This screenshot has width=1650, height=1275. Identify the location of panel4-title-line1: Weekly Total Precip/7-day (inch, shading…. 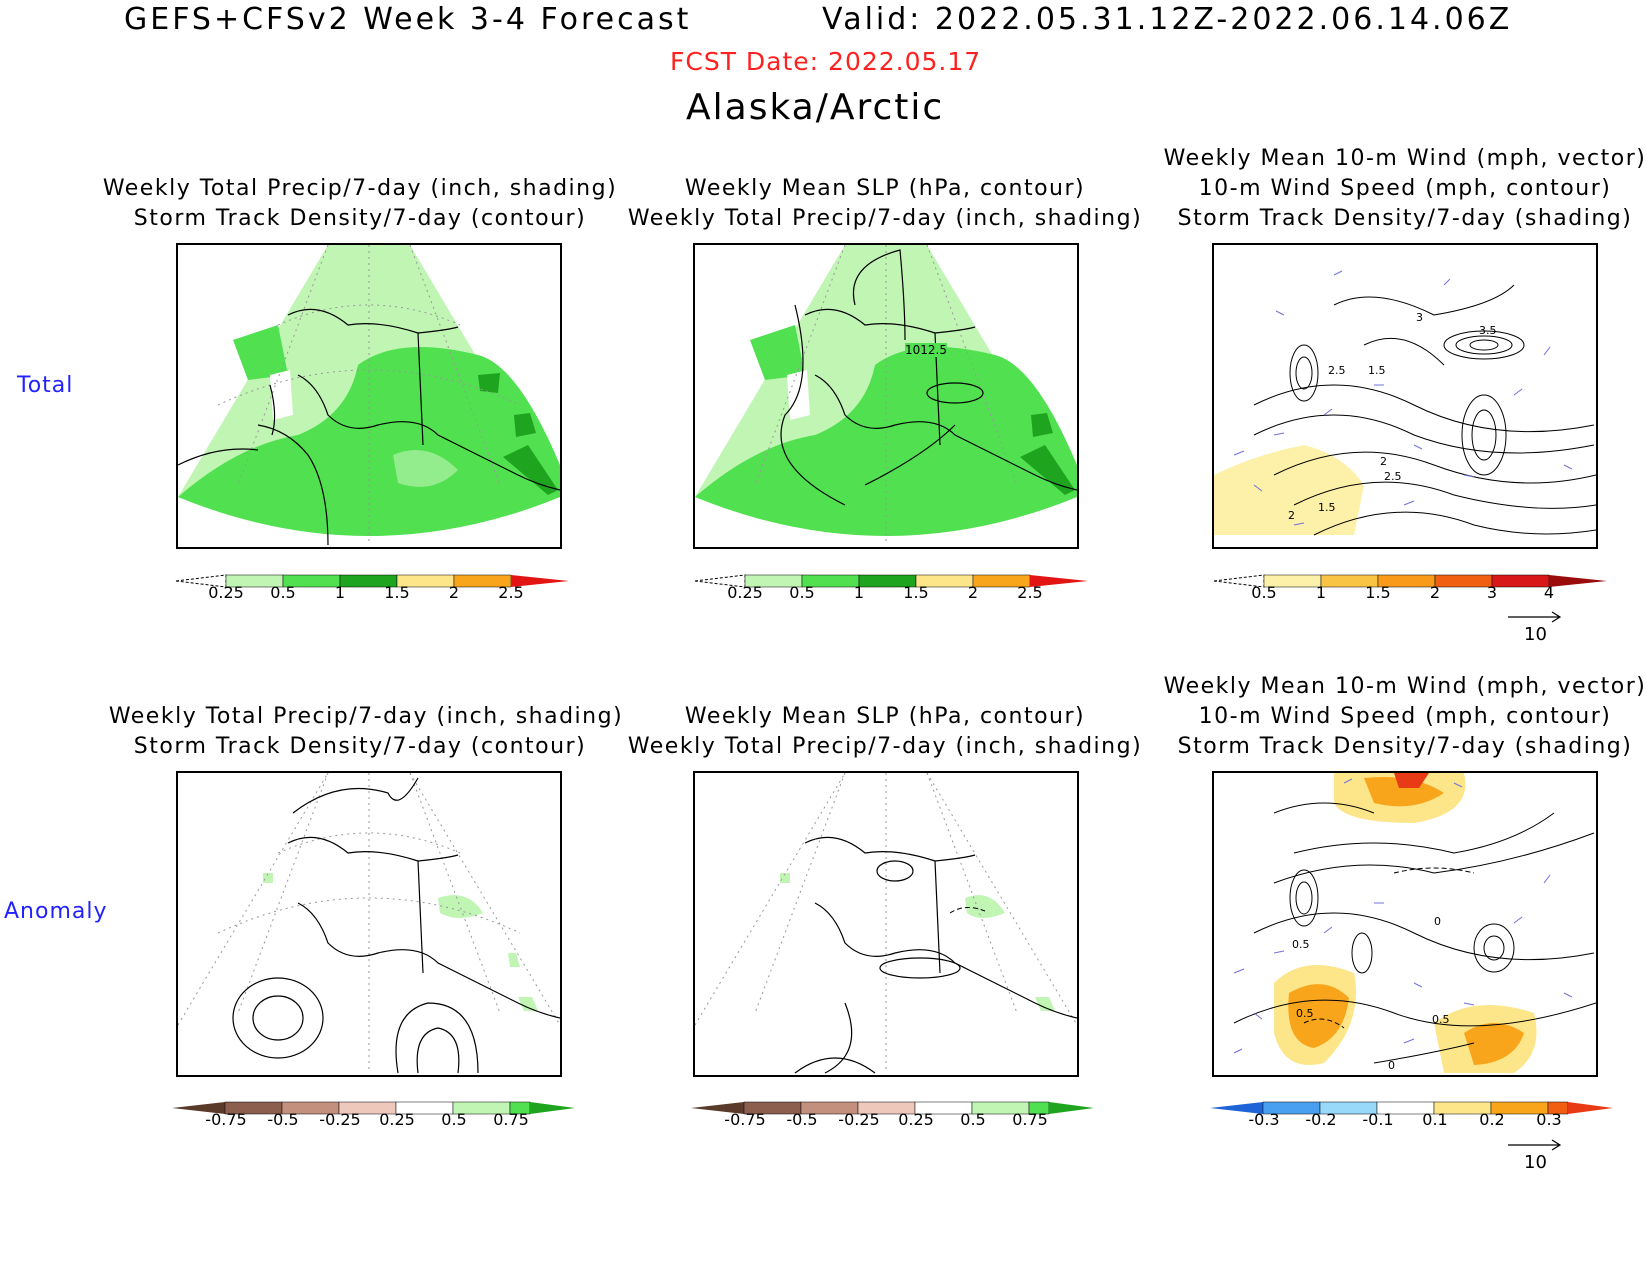
(366, 716).